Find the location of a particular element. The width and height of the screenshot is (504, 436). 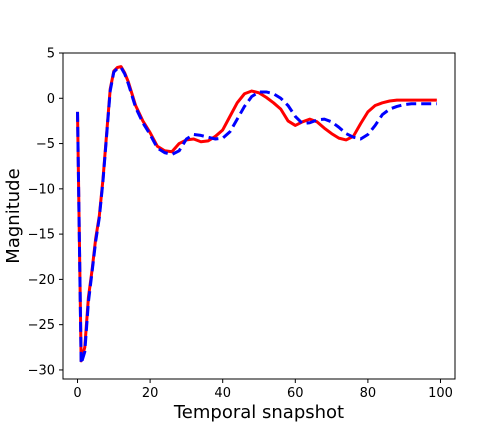

y-tick-label: 5 is located at coordinates (51, 54).